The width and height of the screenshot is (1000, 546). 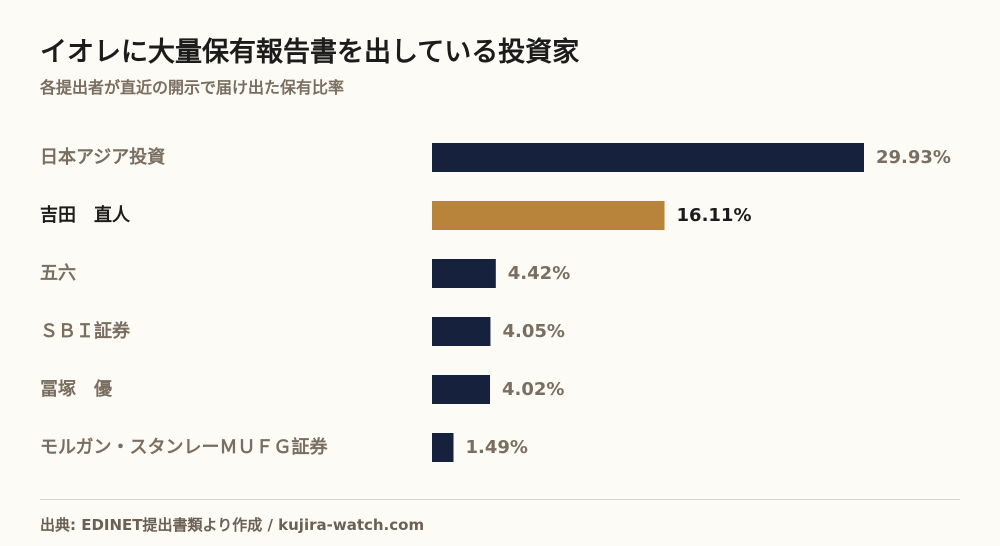 What do you see at coordinates (76, 389) in the screenshot?
I see `category-label: 冨塚 優` at bounding box center [76, 389].